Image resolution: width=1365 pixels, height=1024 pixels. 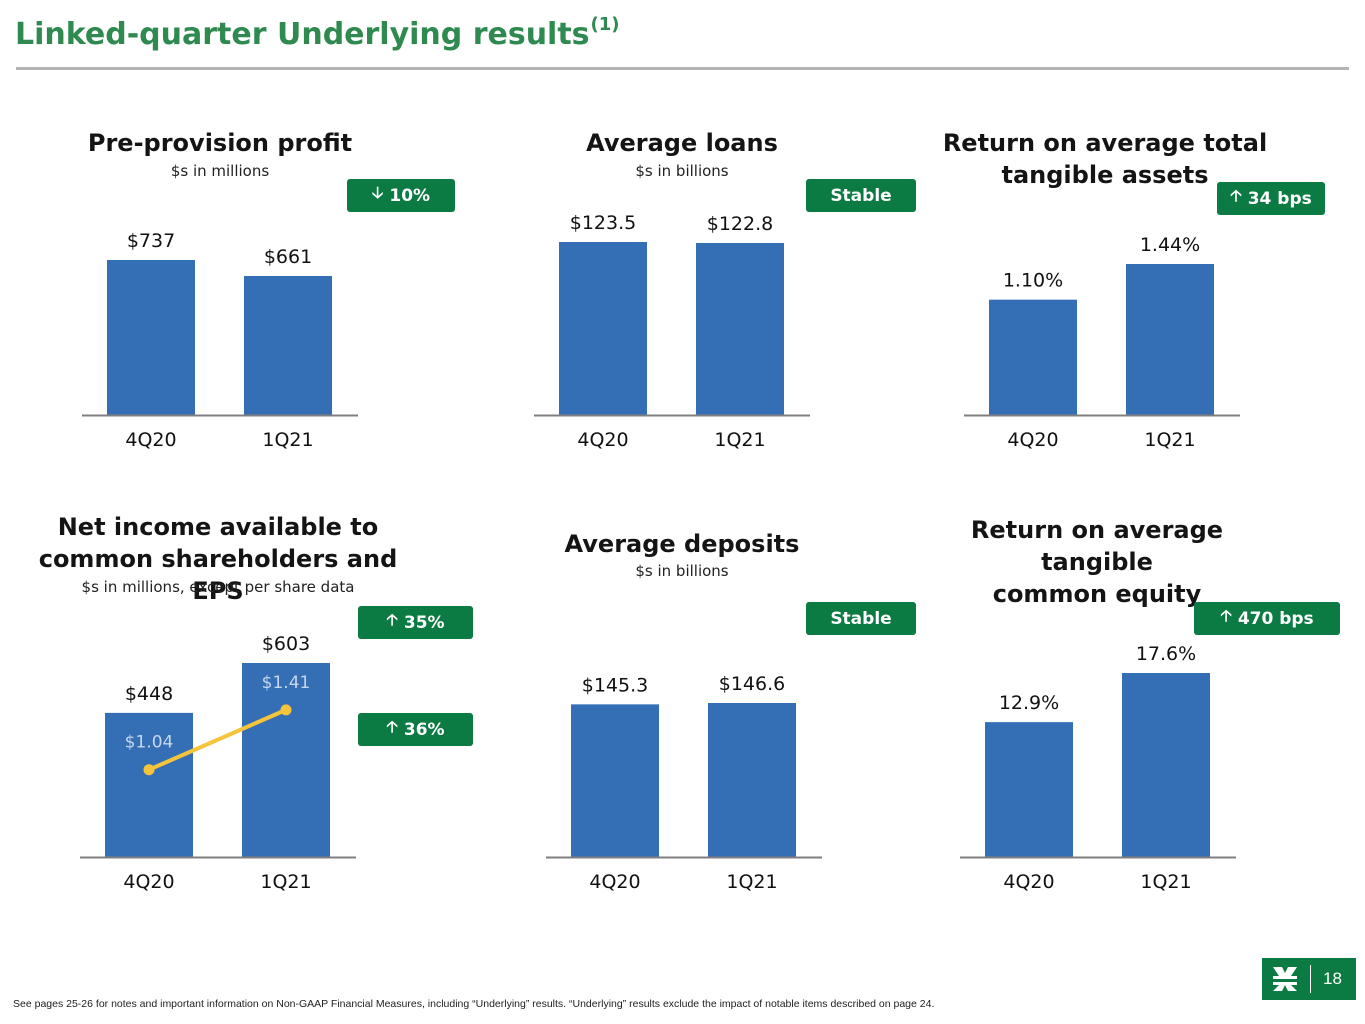 What do you see at coordinates (682, 68) in the screenshot?
I see `title-divider` at bounding box center [682, 68].